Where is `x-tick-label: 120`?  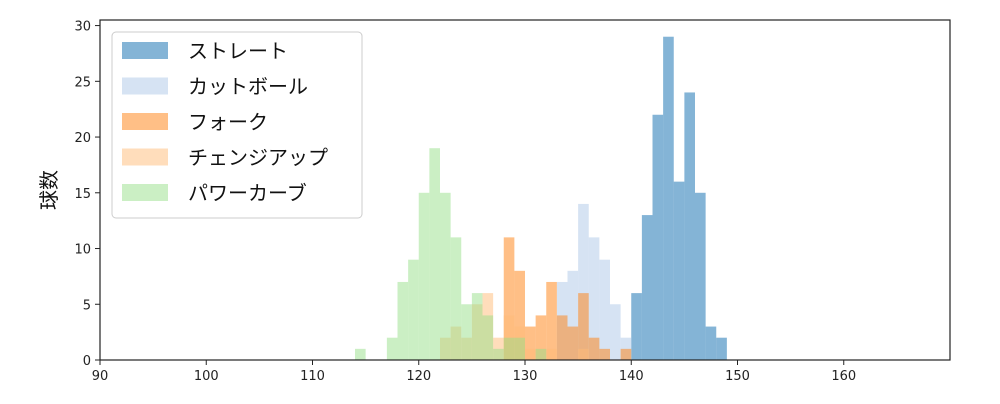
x-tick-label: 120 is located at coordinates (418, 376).